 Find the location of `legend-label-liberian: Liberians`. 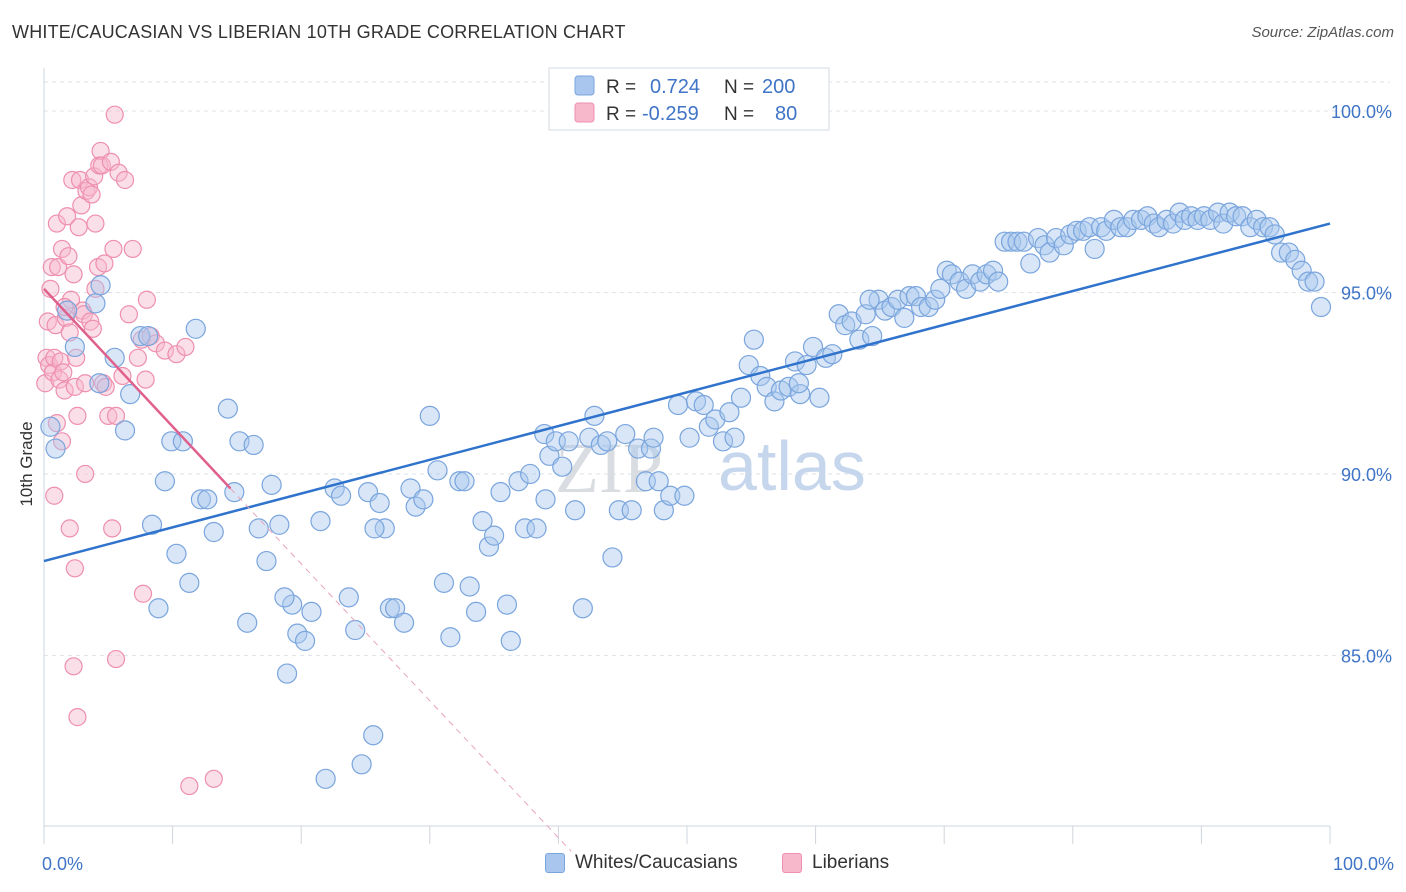

legend-label-liberian: Liberians is located at coordinates (851, 862).